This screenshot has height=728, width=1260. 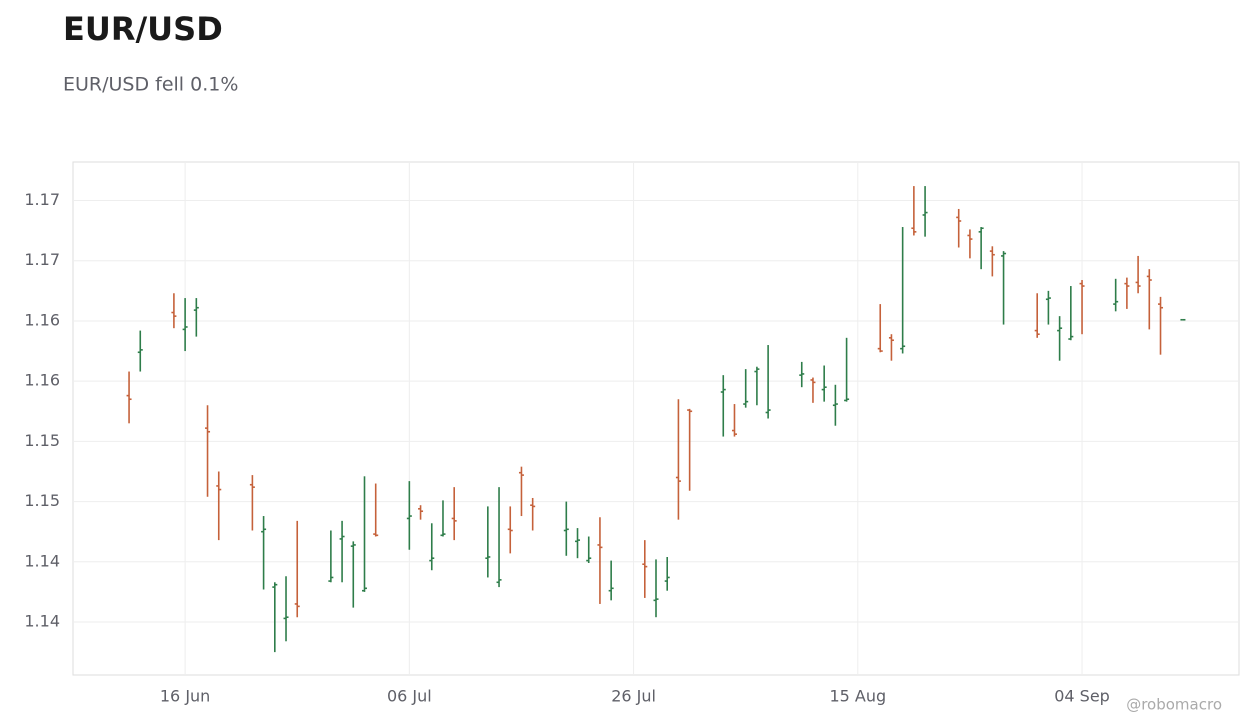 I want to click on watermark: @robomacro, so click(x=1174, y=705).